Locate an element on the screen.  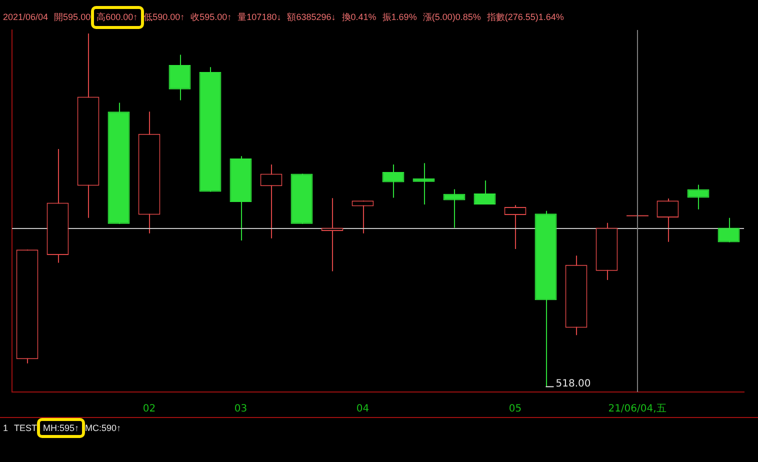
text: 1 TEST MH:595↑ MC:590↑ is located at coordinates (62, 428).